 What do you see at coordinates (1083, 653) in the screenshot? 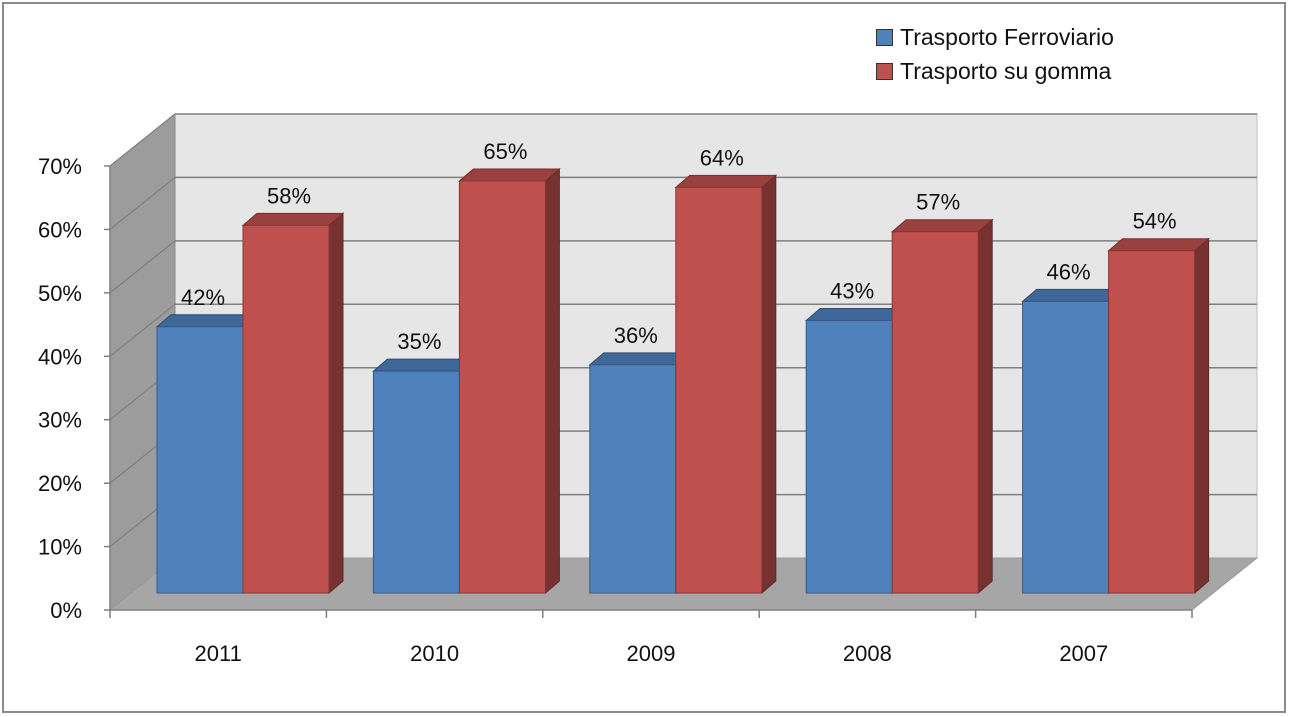
I see `x-tick-label: 2007` at bounding box center [1083, 653].